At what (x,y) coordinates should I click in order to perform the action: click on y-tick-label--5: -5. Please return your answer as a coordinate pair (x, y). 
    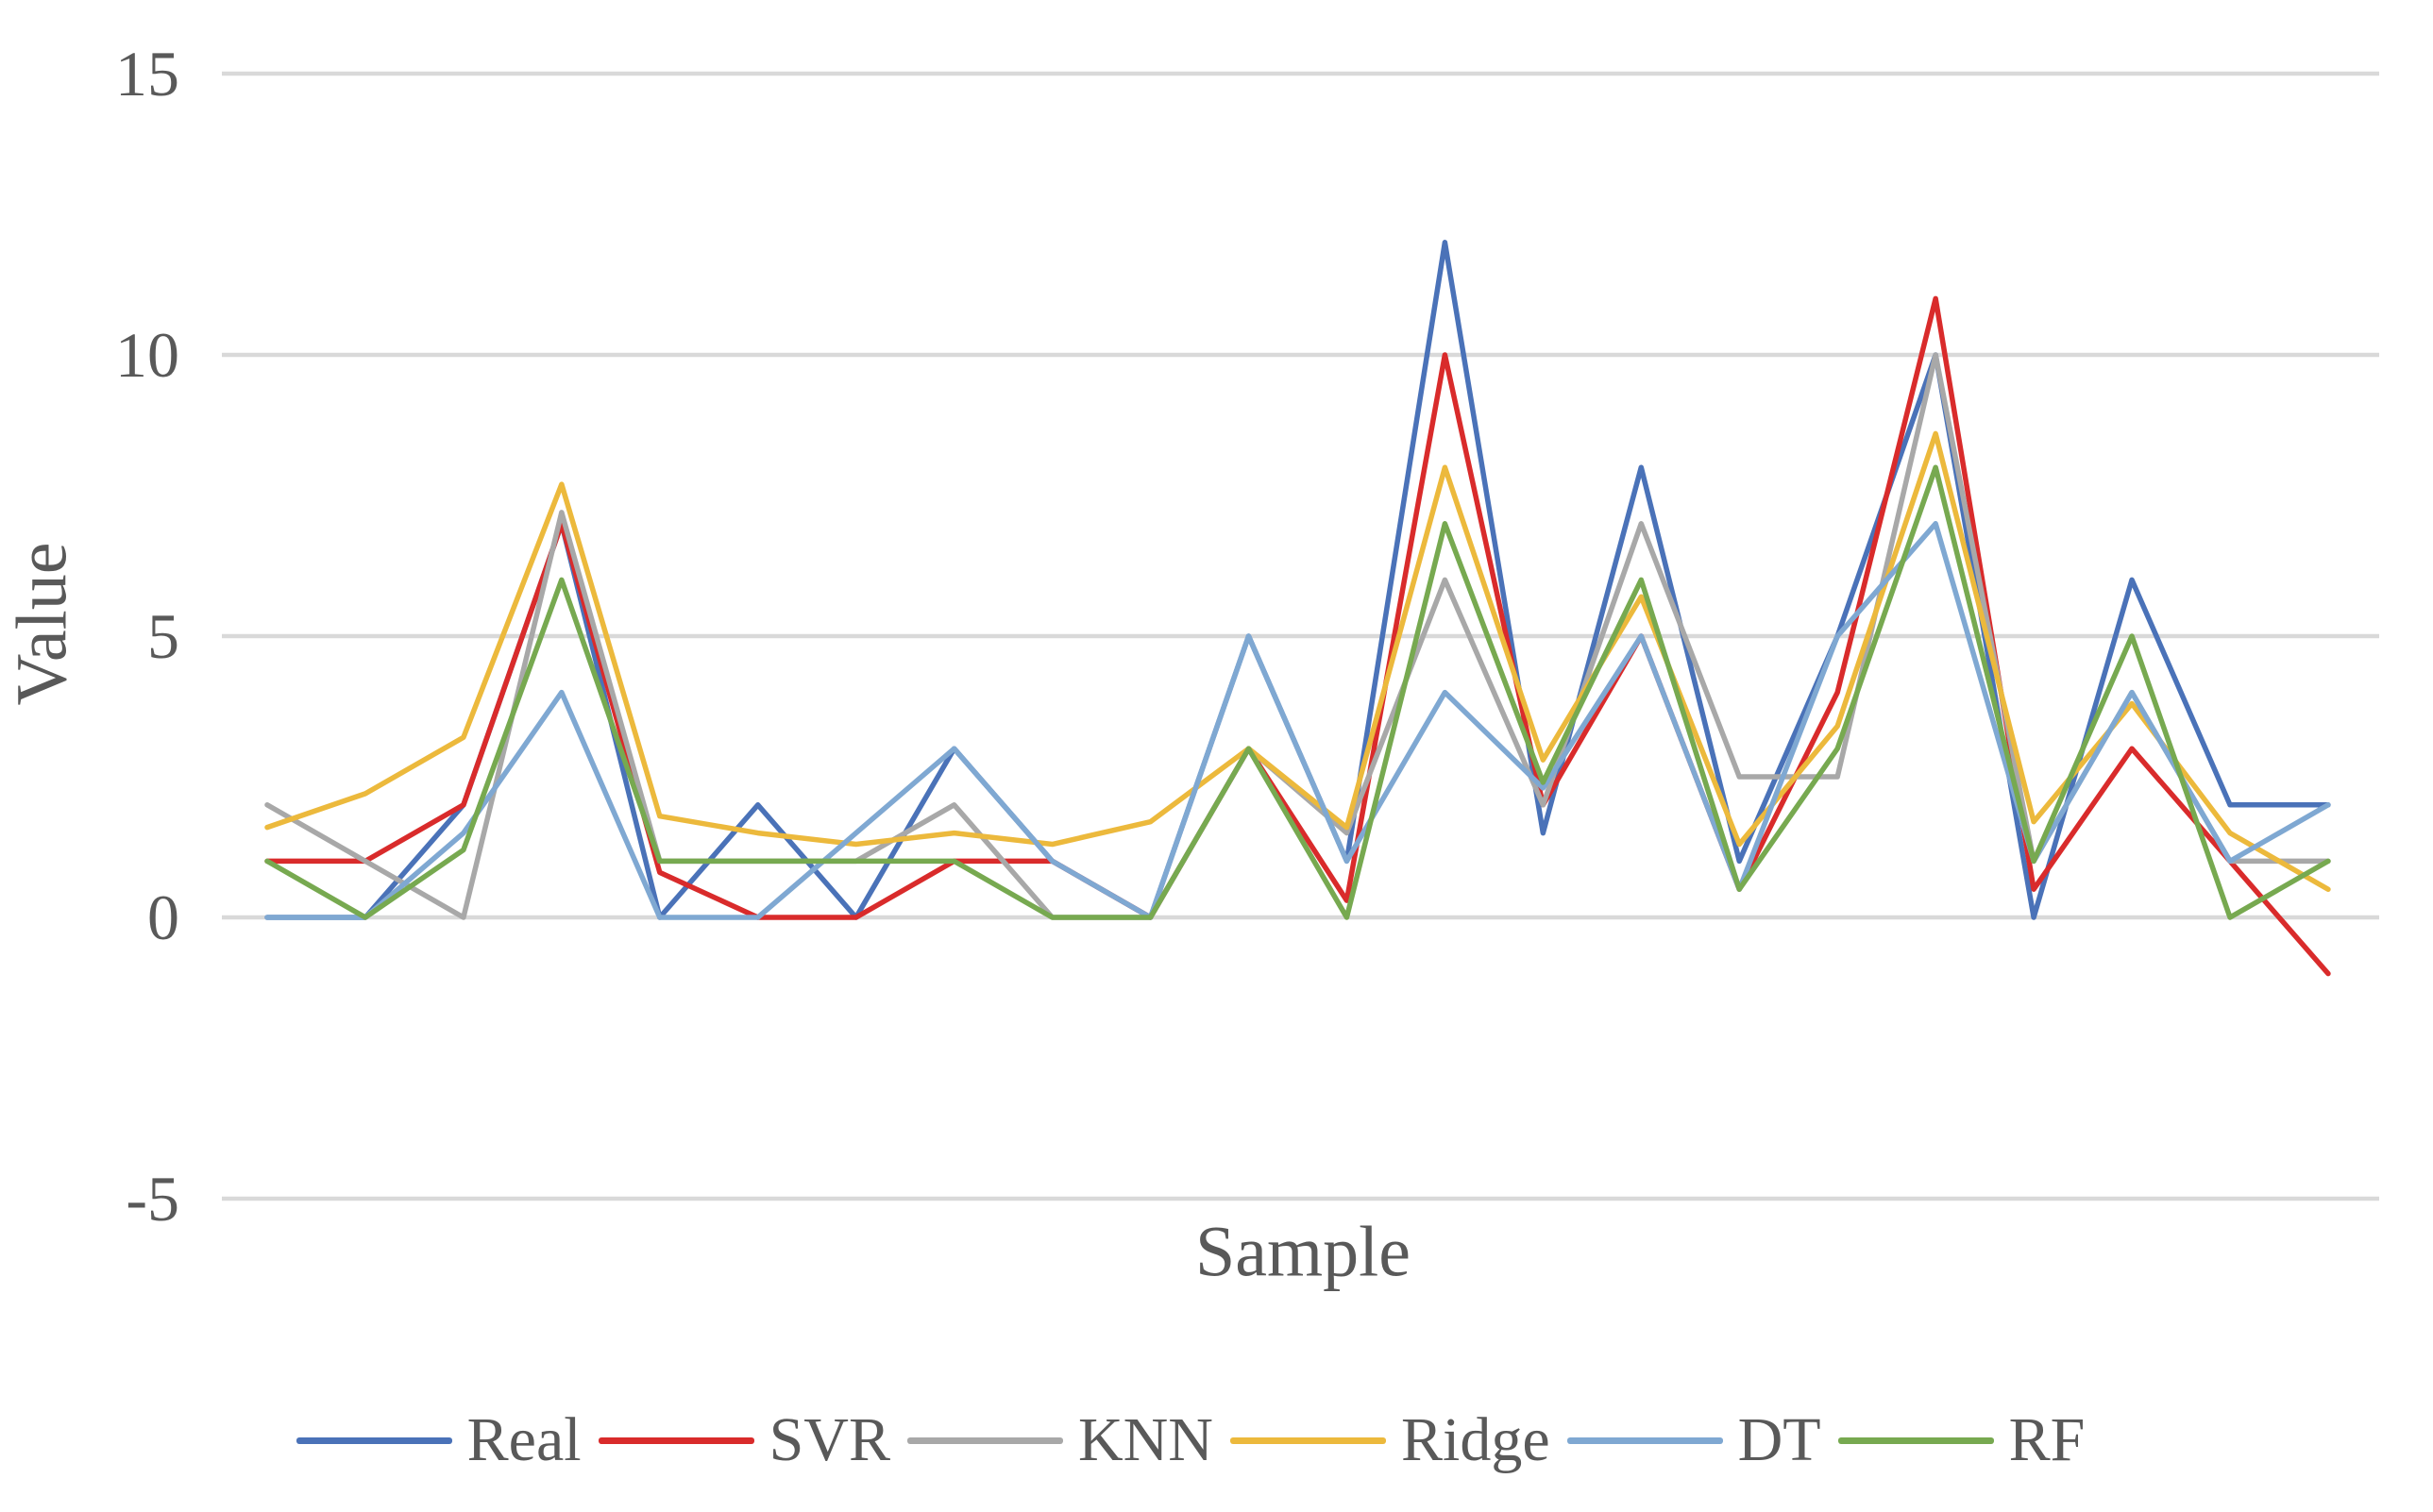
    Looking at the image, I should click on (152, 1199).